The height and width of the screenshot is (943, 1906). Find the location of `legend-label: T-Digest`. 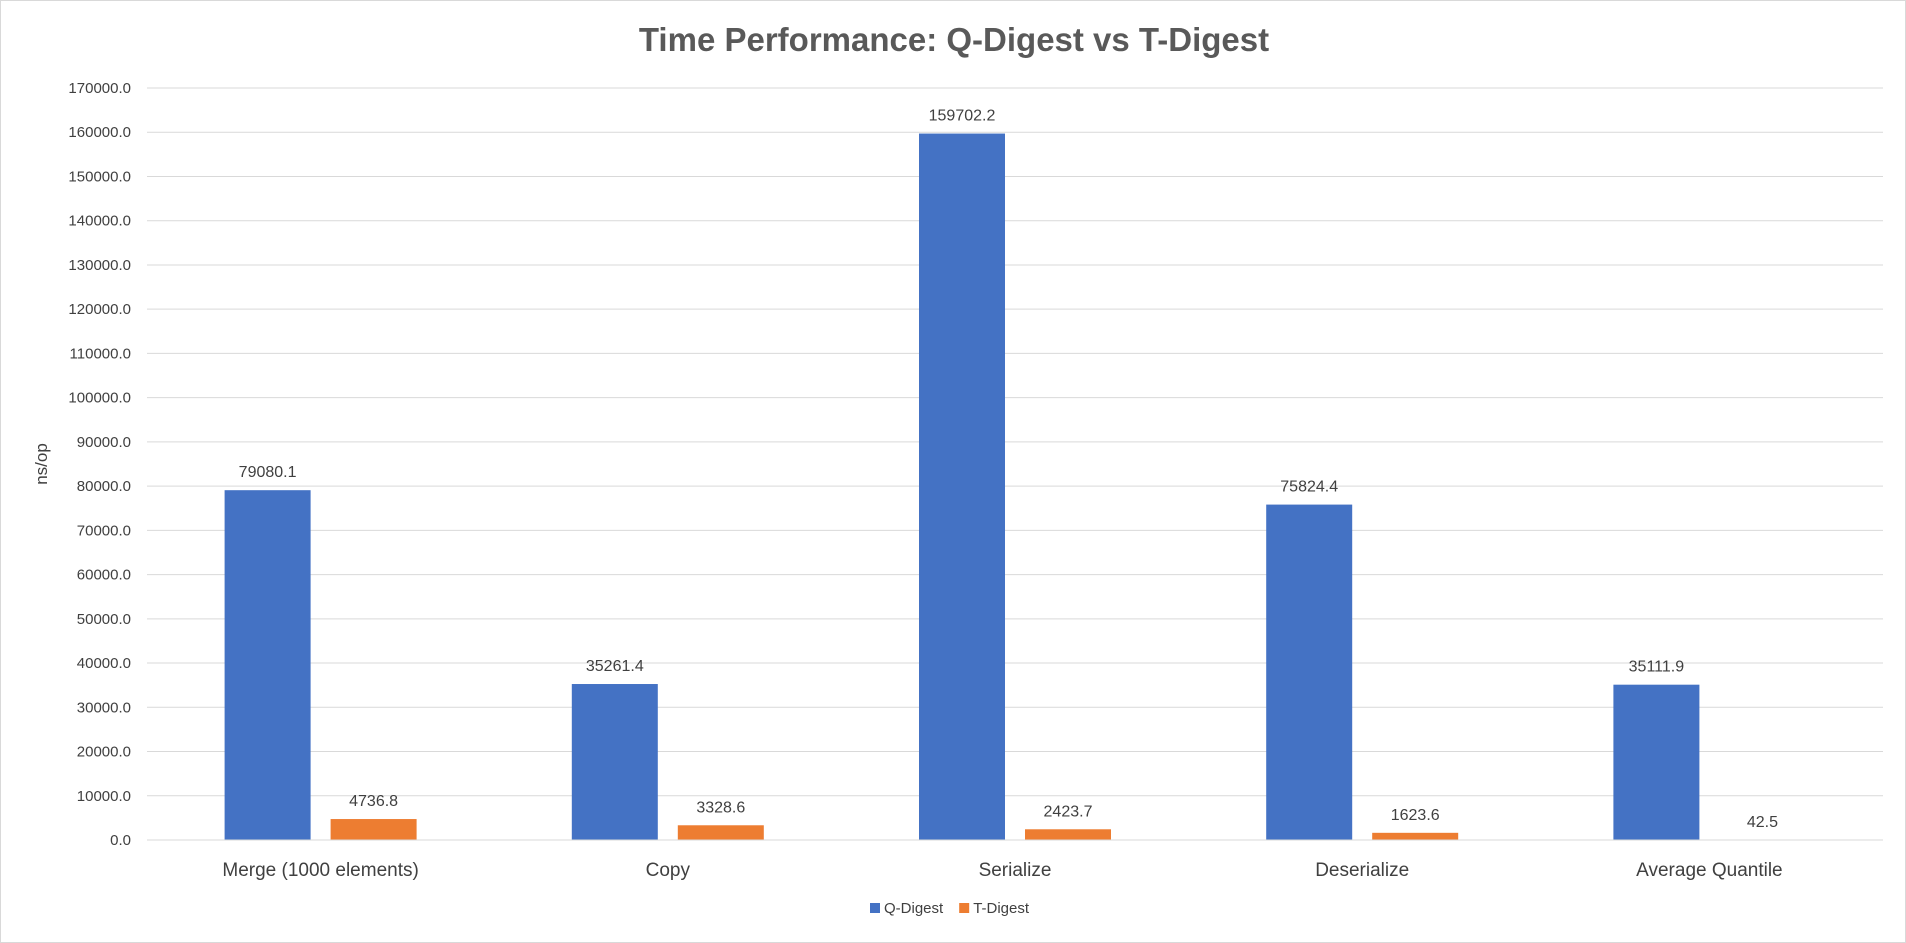

legend-label: T-Digest is located at coordinates (1001, 908).